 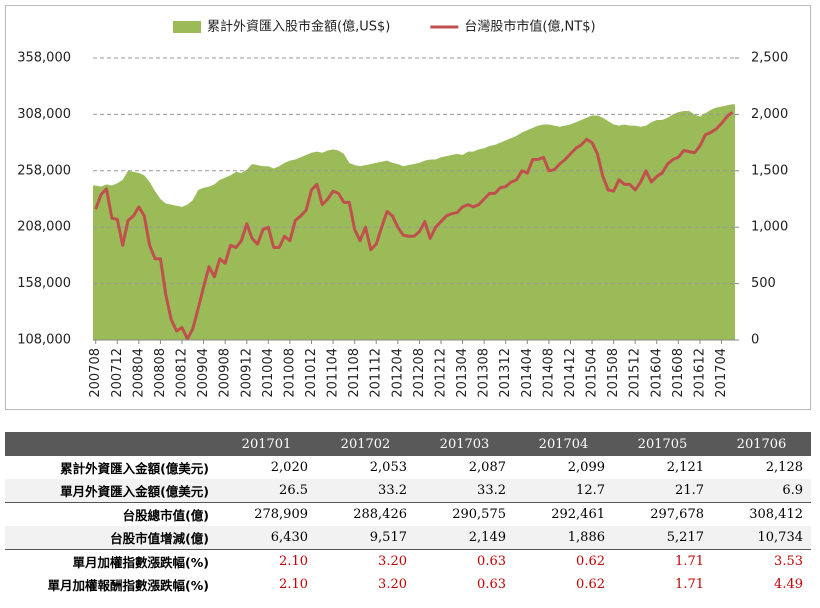 What do you see at coordinates (246, 373) in the screenshot?
I see `x-tick-label: 200912` at bounding box center [246, 373].